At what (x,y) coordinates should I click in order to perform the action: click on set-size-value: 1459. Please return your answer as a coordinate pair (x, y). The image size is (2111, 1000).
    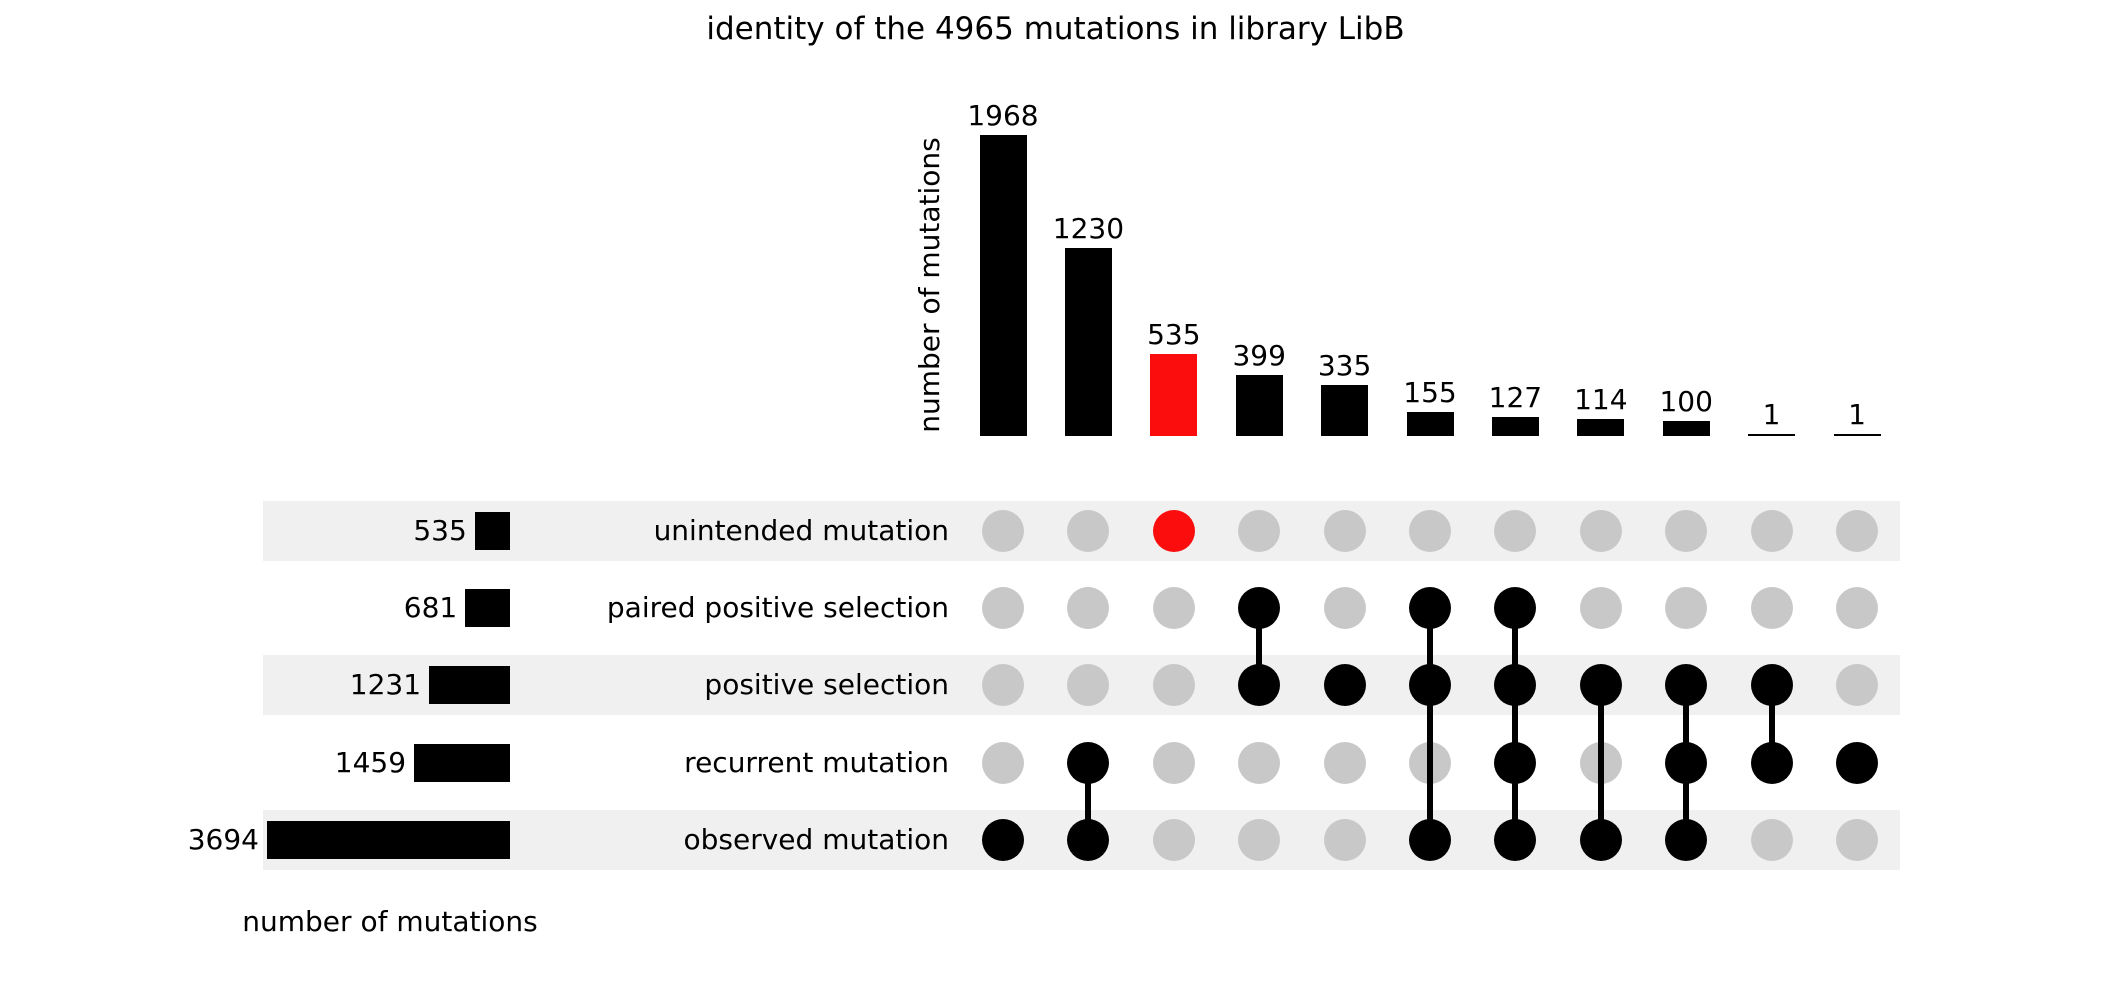
    Looking at the image, I should click on (370, 762).